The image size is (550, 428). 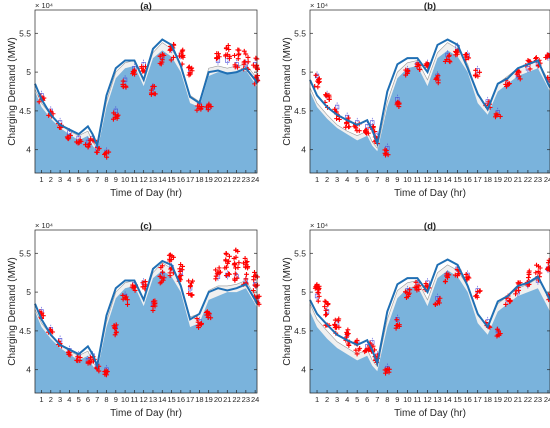 What do you see at coordinates (498, 399) in the screenshot?
I see `x-tick-label: 19` at bounding box center [498, 399].